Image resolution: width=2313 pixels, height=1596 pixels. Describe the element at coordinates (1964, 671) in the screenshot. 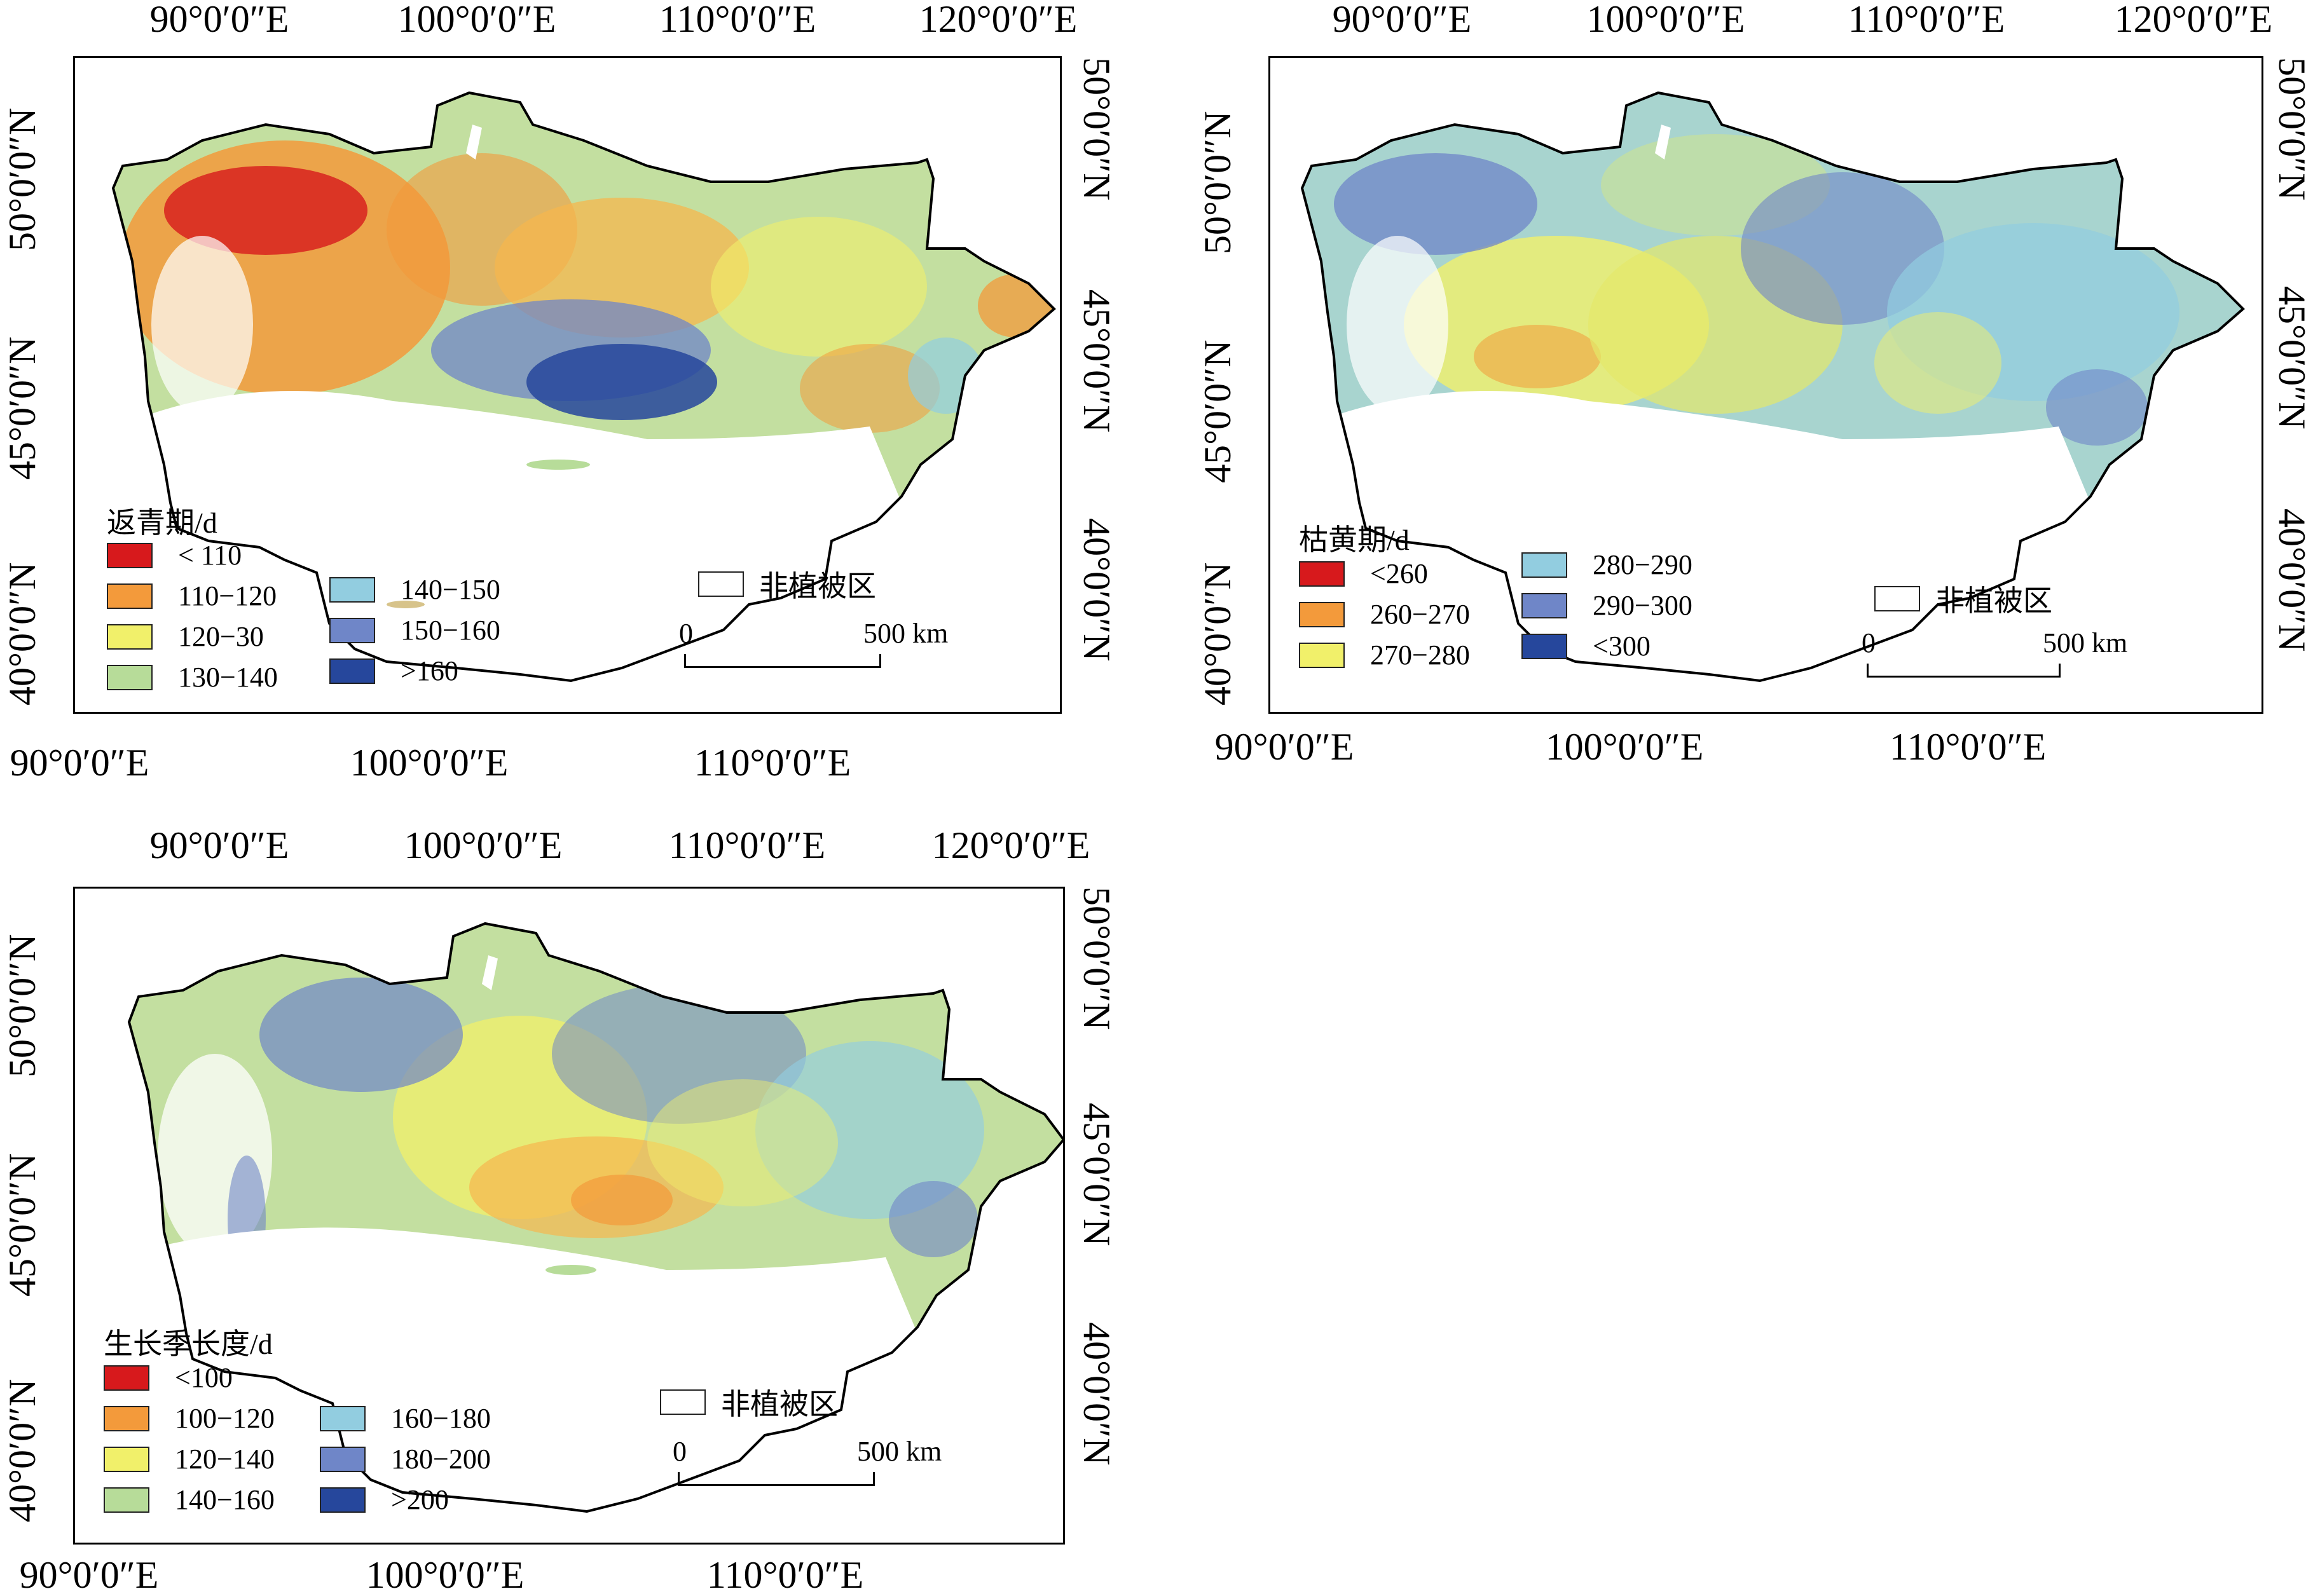

I see `scale-line` at that location.